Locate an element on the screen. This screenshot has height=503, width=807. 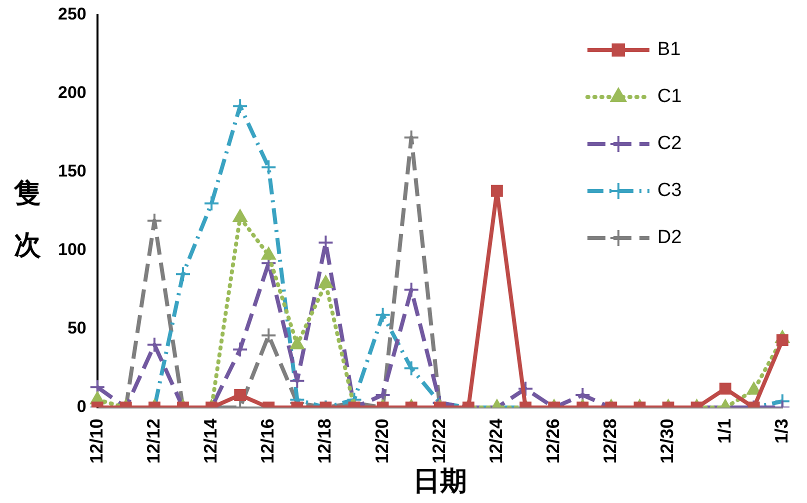
x-tick-label: 12/18 is located at coordinates (324, 441).